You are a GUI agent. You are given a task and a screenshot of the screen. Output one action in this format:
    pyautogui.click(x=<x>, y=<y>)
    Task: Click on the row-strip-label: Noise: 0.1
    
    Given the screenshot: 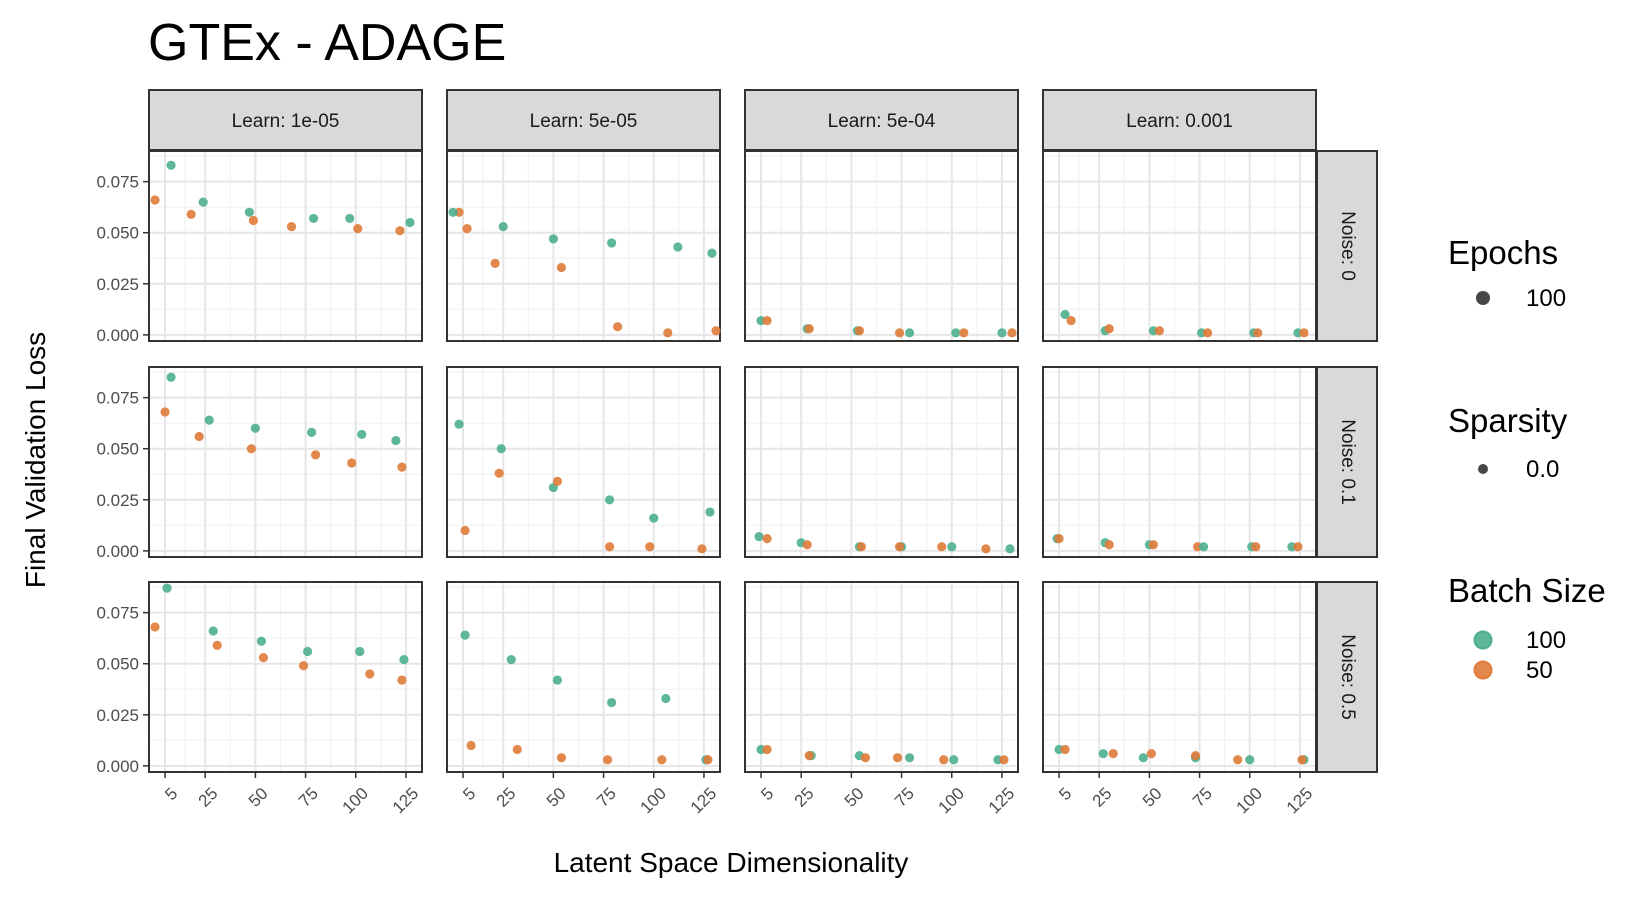 What is the action you would take?
    pyautogui.click(x=1347, y=462)
    